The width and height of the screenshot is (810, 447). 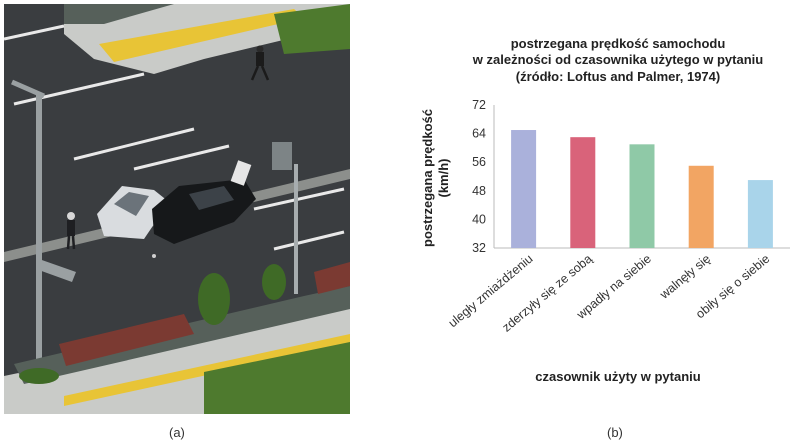 What do you see at coordinates (479, 134) in the screenshot?
I see `y-tick-label: 64` at bounding box center [479, 134].